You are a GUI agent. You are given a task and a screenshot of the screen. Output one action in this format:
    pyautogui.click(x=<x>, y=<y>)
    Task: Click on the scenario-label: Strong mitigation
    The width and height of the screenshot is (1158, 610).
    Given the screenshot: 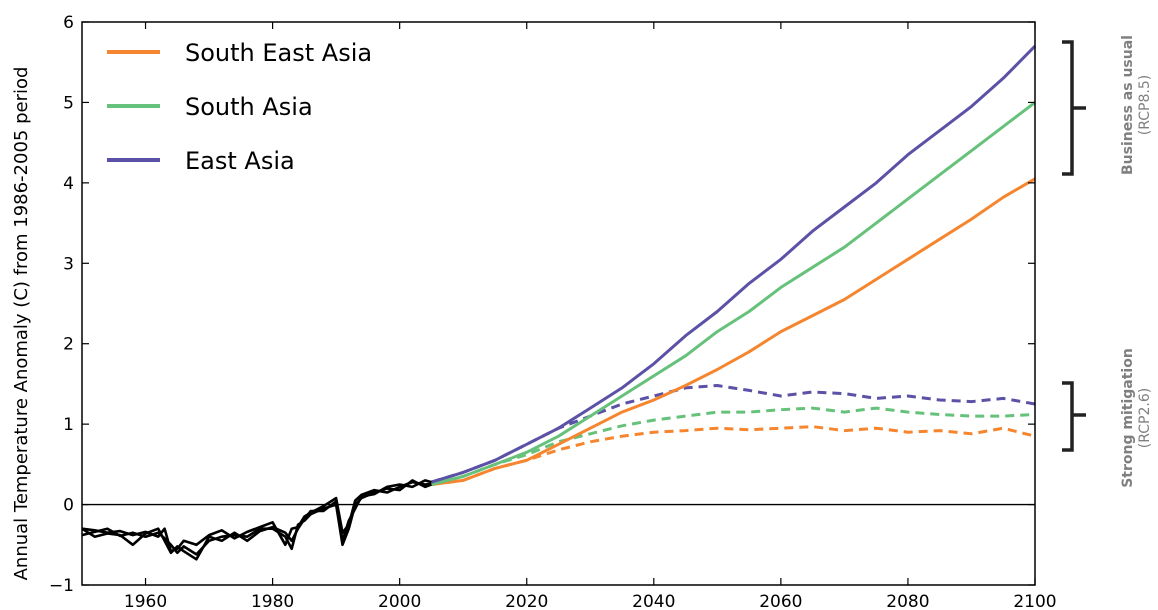 What is the action you would take?
    pyautogui.click(x=1128, y=418)
    